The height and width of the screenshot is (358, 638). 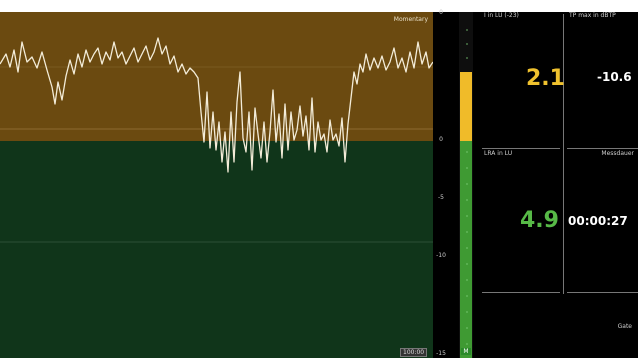 I want to click on panel-divider-vertical, so click(x=563, y=154).